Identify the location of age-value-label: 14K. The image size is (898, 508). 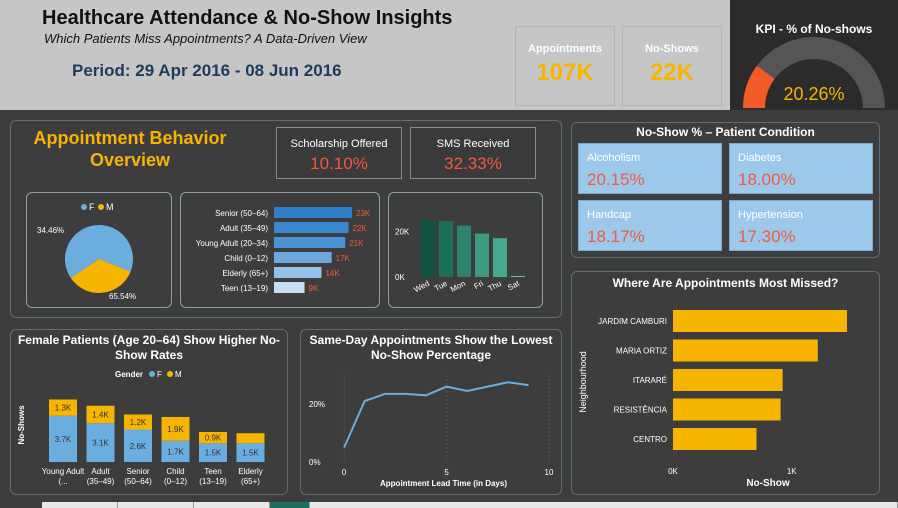
(332, 273).